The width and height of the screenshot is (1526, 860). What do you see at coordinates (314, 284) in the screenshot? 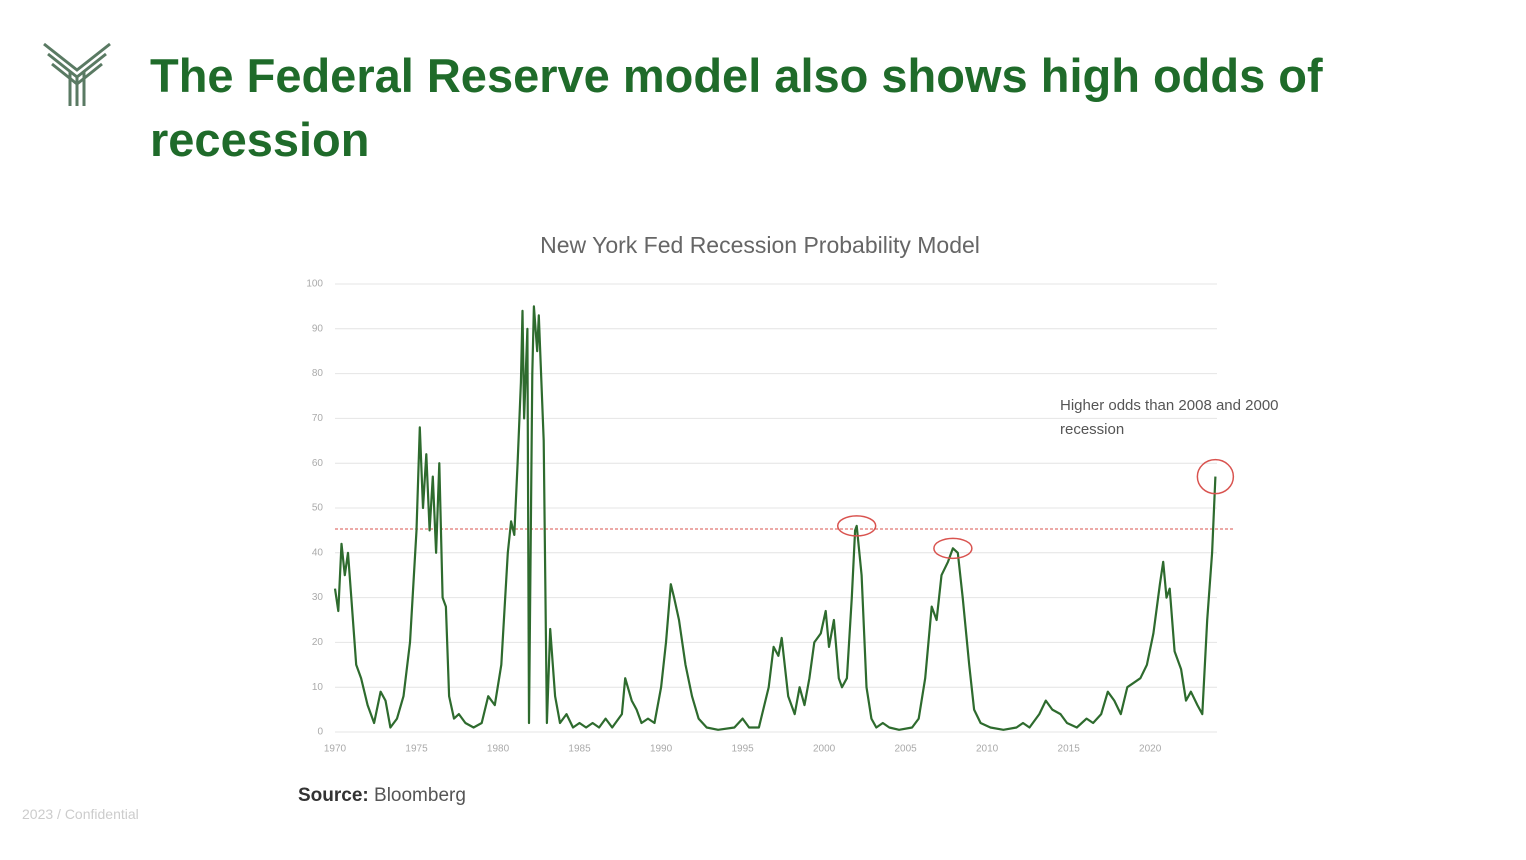
I see `y-tick-label: 100` at bounding box center [314, 284].